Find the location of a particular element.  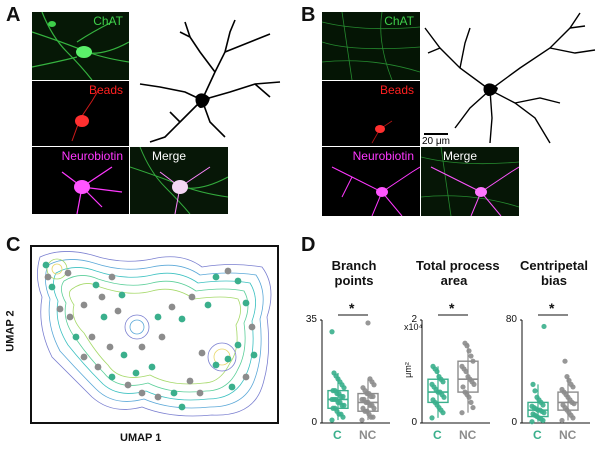

a-chat-image: ChAT is located at coordinates (80, 46).